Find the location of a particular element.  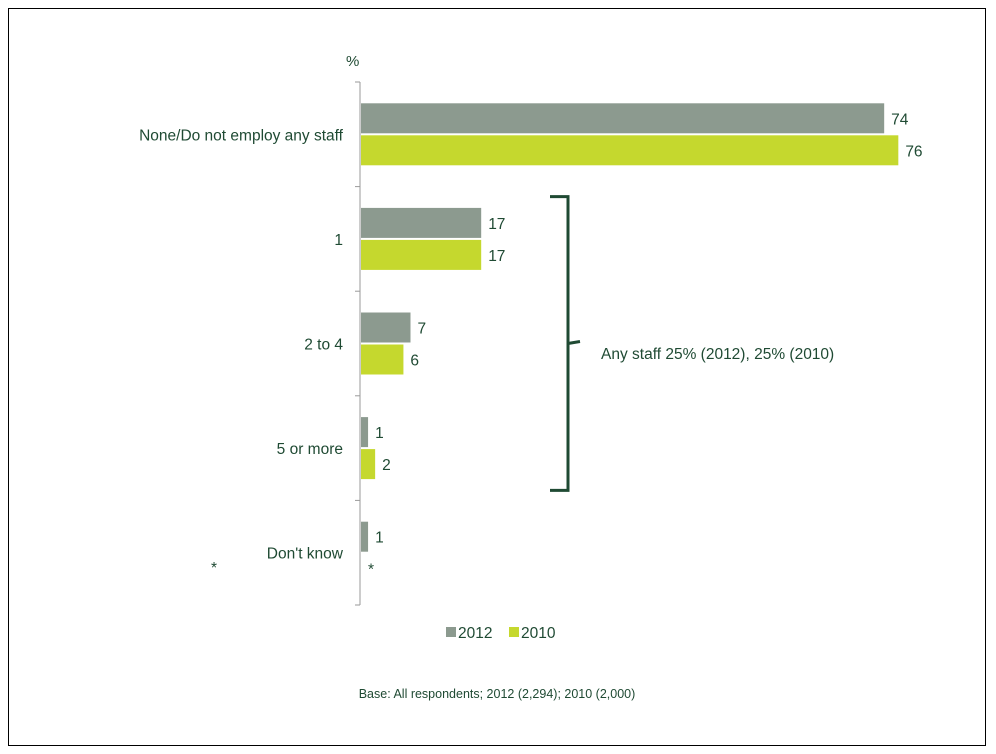

bracket-pointer is located at coordinates (574, 342).